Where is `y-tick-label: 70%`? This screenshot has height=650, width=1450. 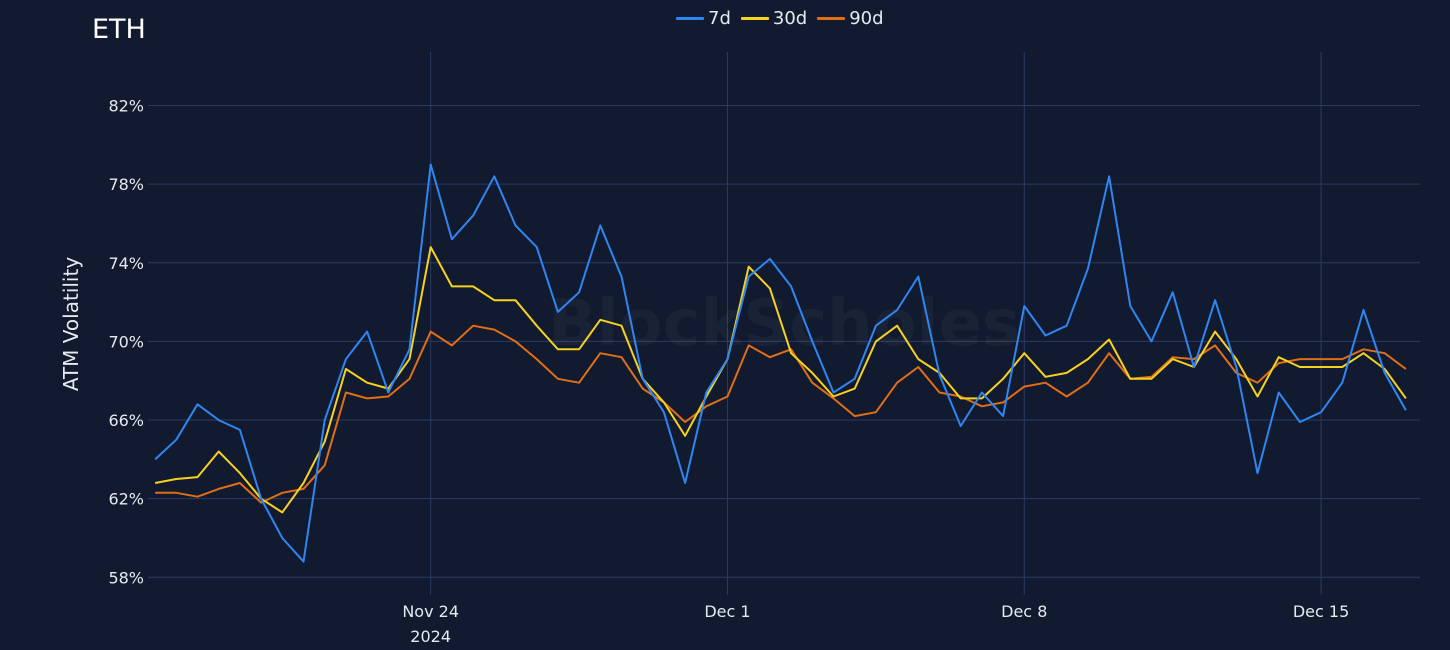
y-tick-label: 70% is located at coordinates (126, 341).